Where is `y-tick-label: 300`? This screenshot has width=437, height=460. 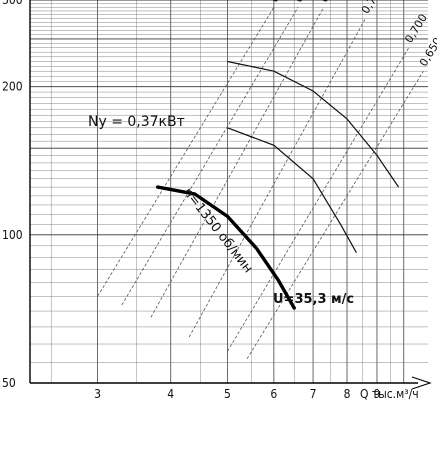
y-tick-label: 300 is located at coordinates (12, 3).